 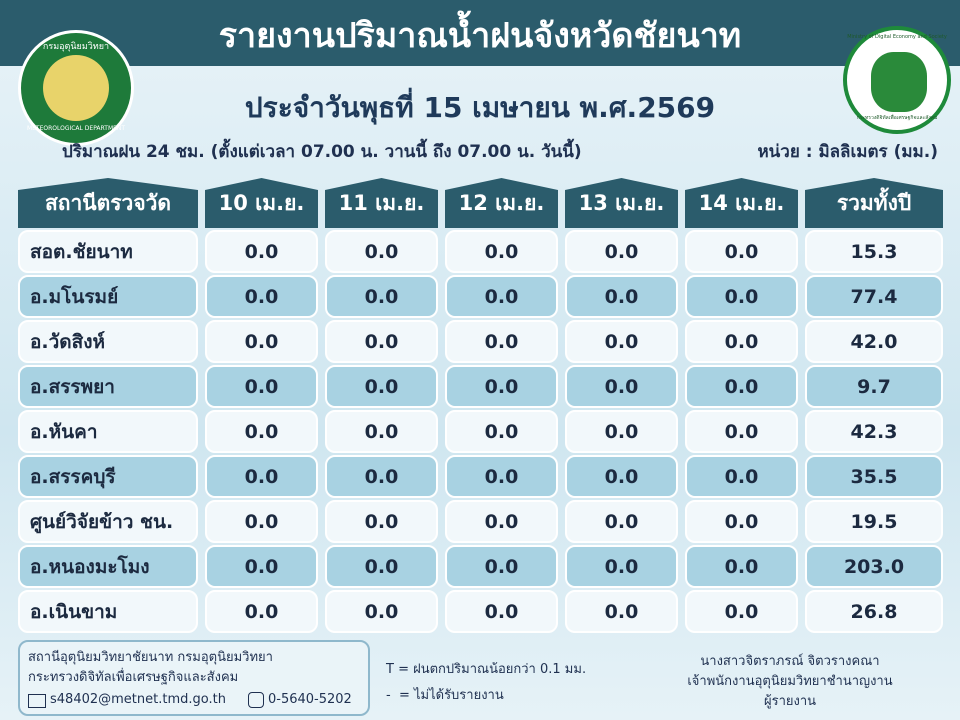 What do you see at coordinates (874, 521) in the screenshot?
I see `rain-value: 19.5` at bounding box center [874, 521].